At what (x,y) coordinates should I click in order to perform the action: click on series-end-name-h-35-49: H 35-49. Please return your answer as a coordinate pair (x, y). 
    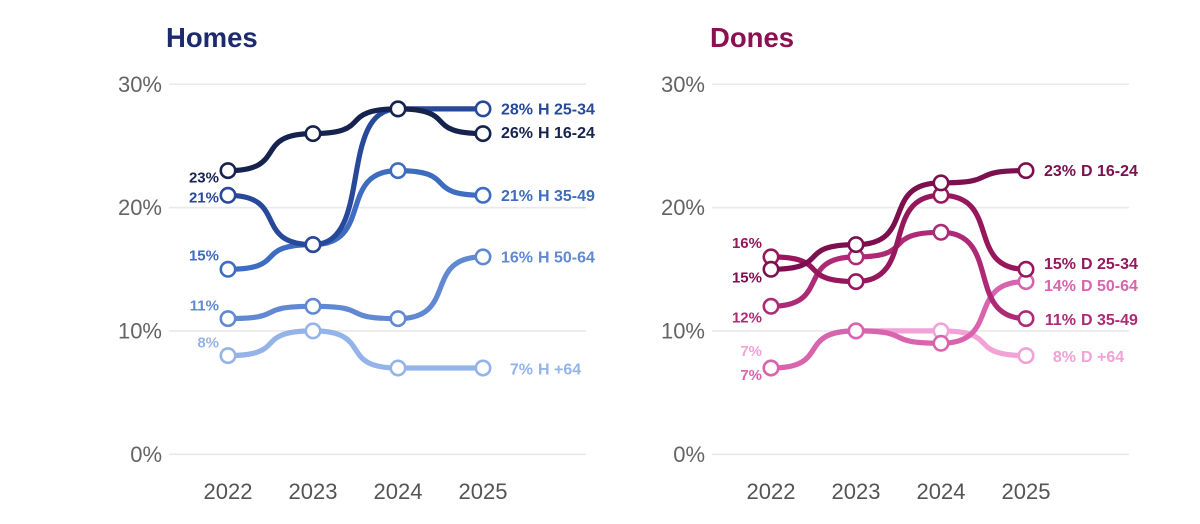
    Looking at the image, I should click on (566, 196).